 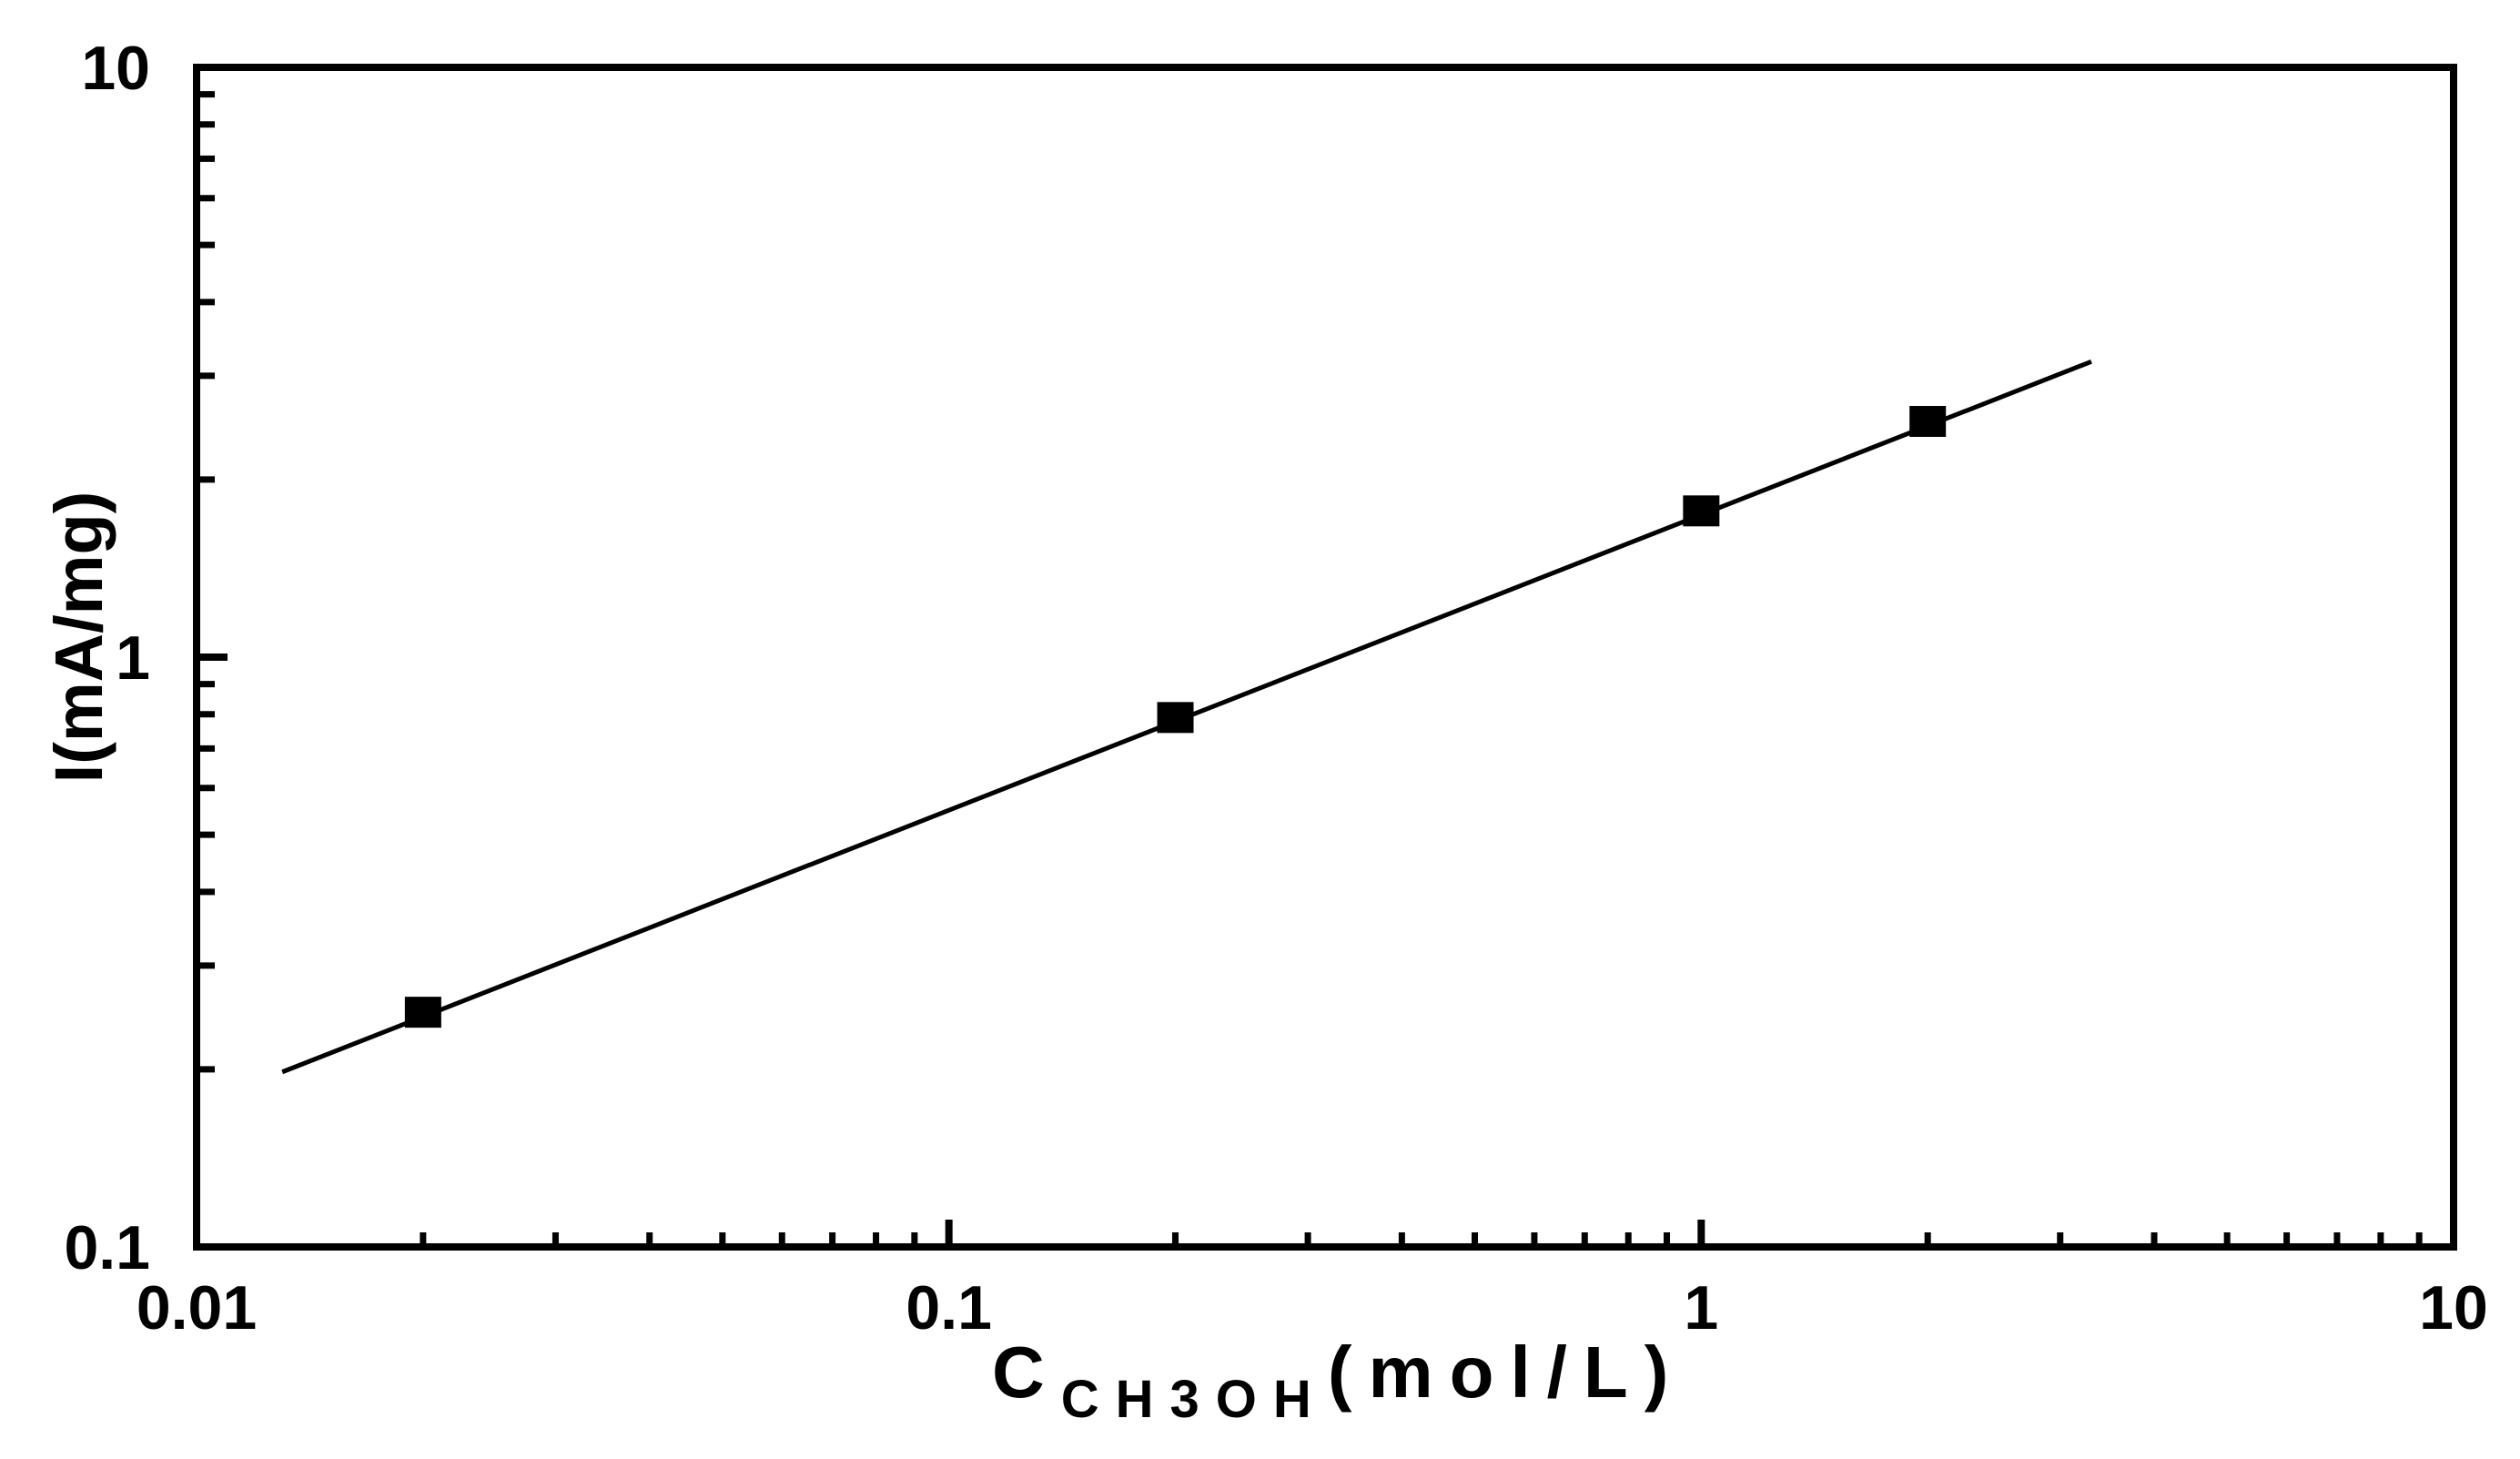 What do you see at coordinates (2453, 1307) in the screenshot?
I see `x-tick-label: 10` at bounding box center [2453, 1307].